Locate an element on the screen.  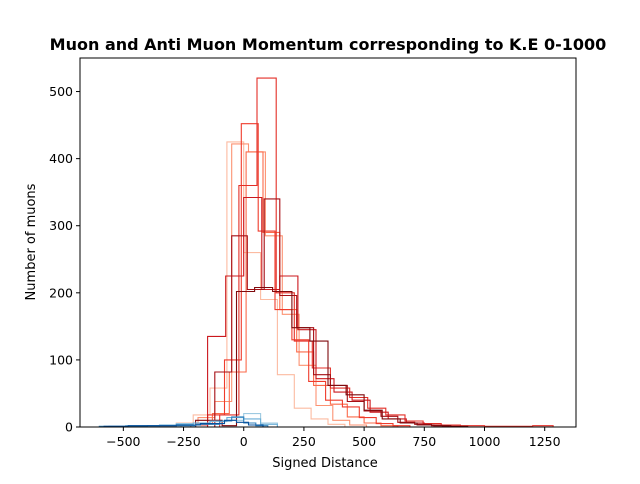
x-tick-label: 500 is located at coordinates (364, 441).